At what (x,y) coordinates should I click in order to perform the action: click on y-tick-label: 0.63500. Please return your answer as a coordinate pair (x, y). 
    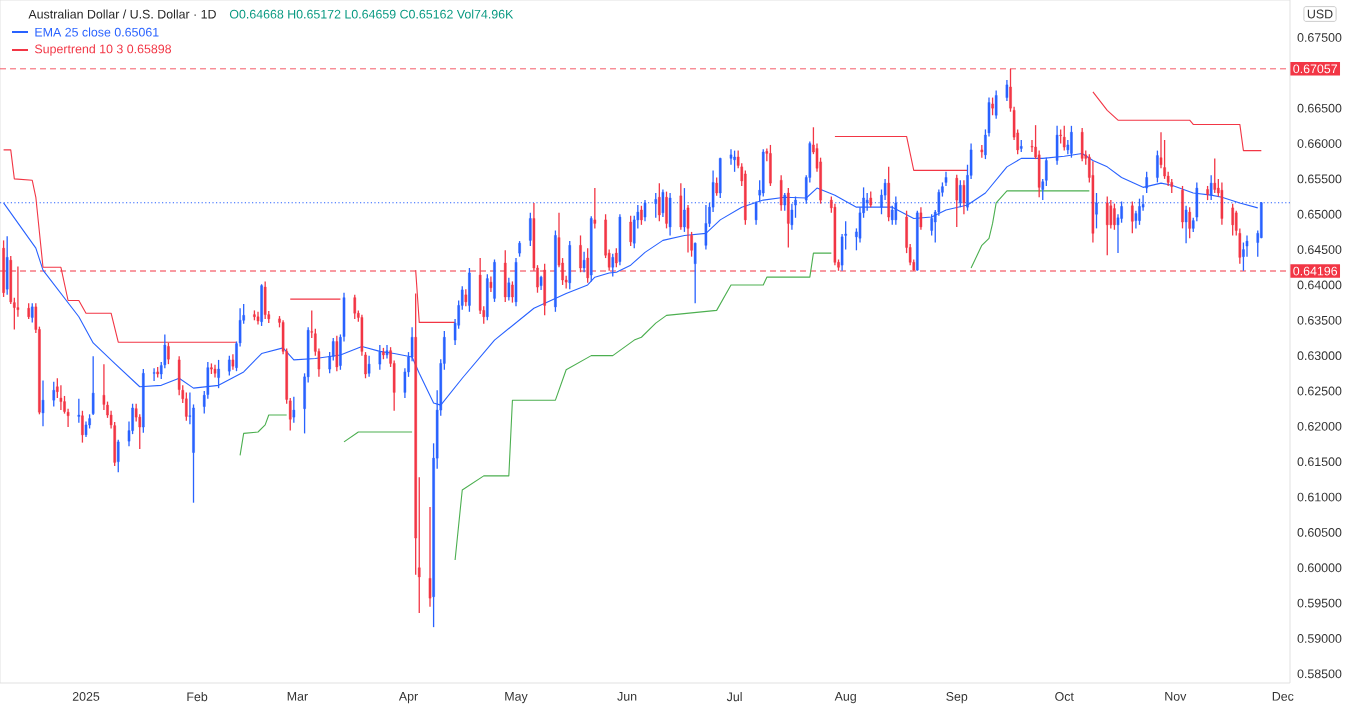
    Looking at the image, I should click on (1319, 320).